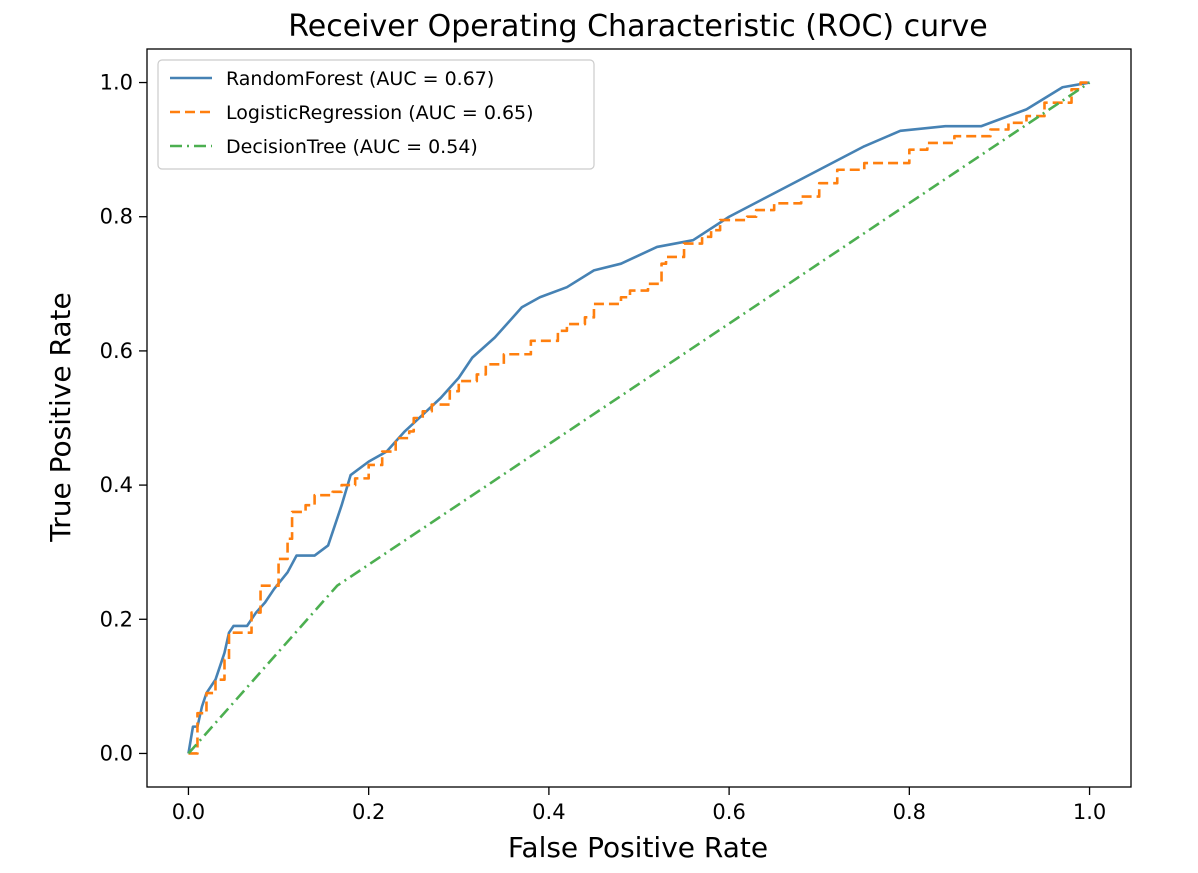  I want to click on x-tick-label: 1.0, so click(1089, 812).